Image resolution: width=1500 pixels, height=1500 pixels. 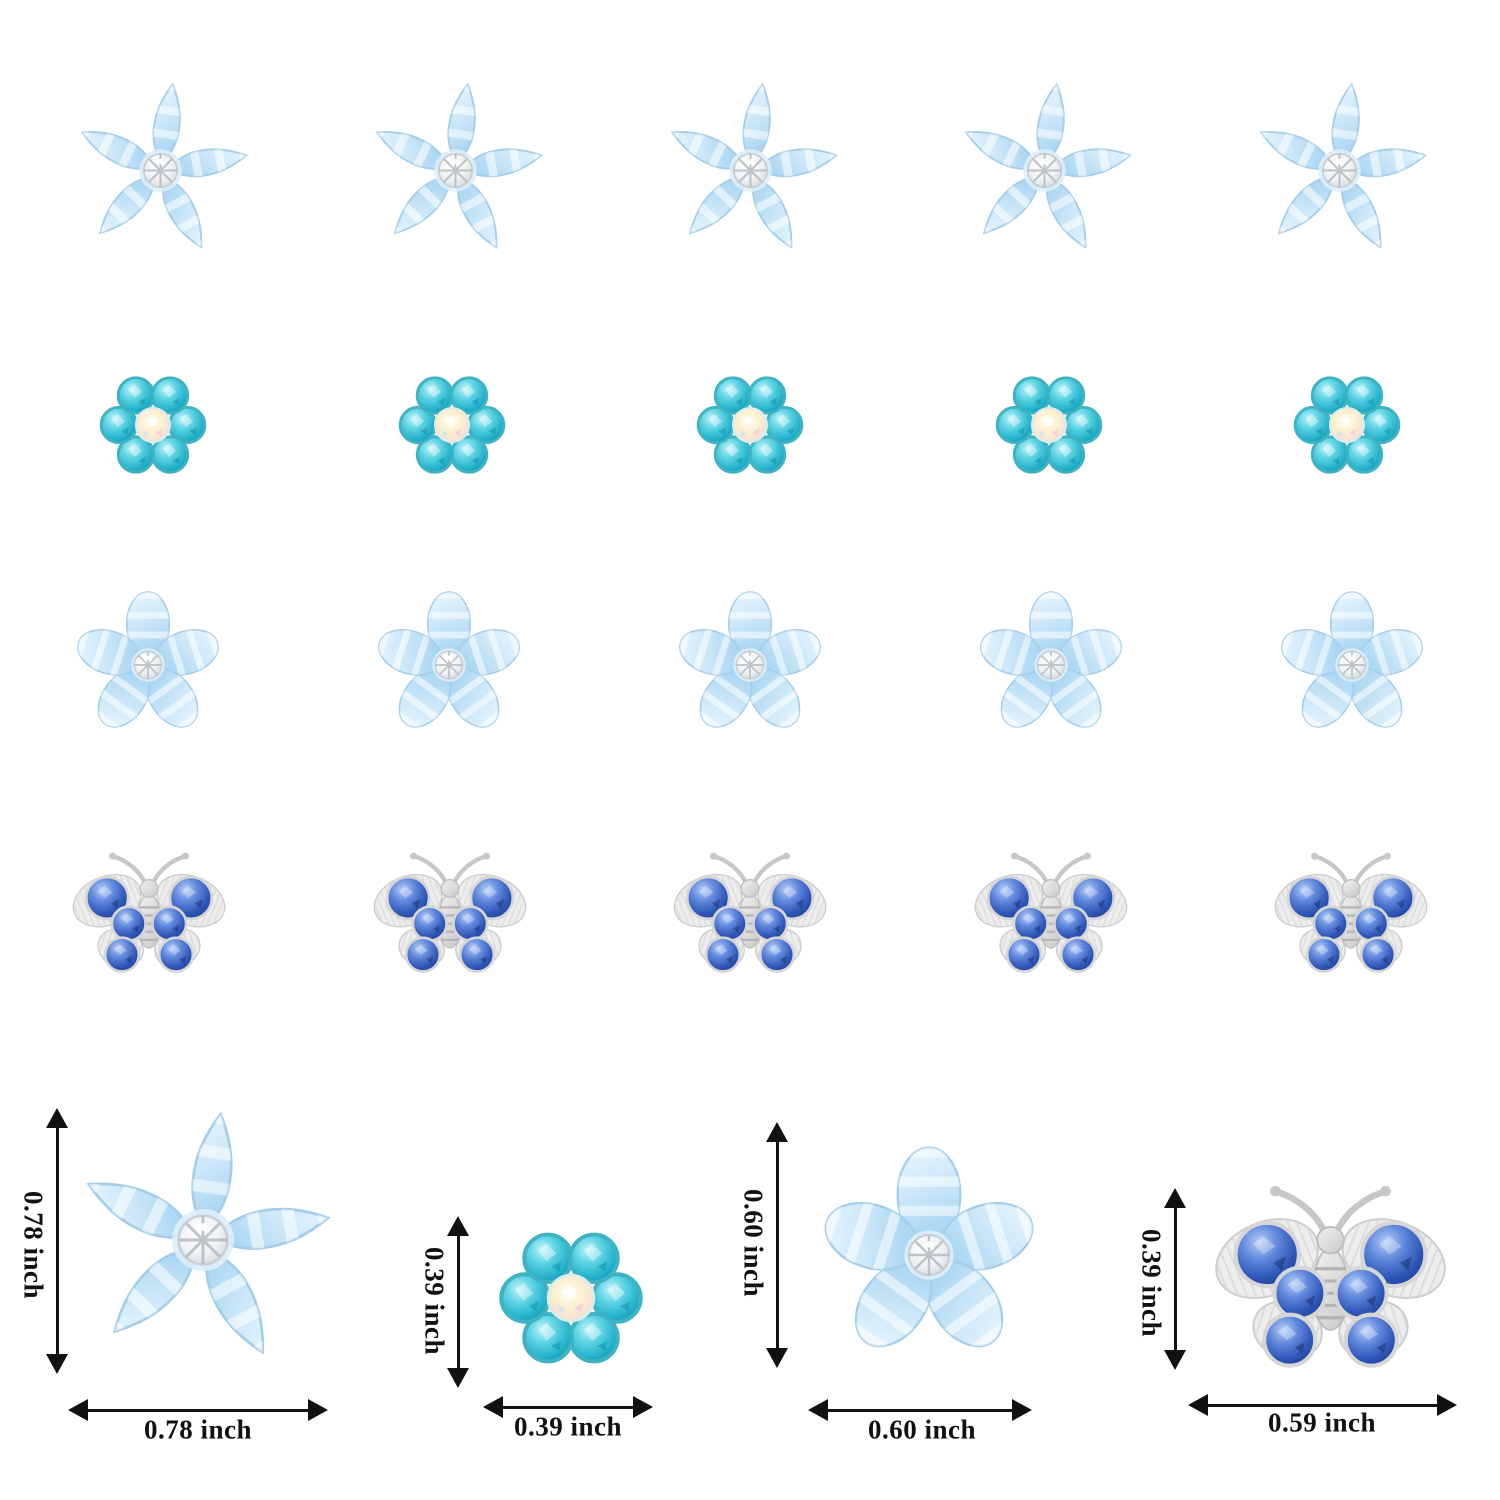 I want to click on height-arrow-round-flower, so click(x=777, y=1245).